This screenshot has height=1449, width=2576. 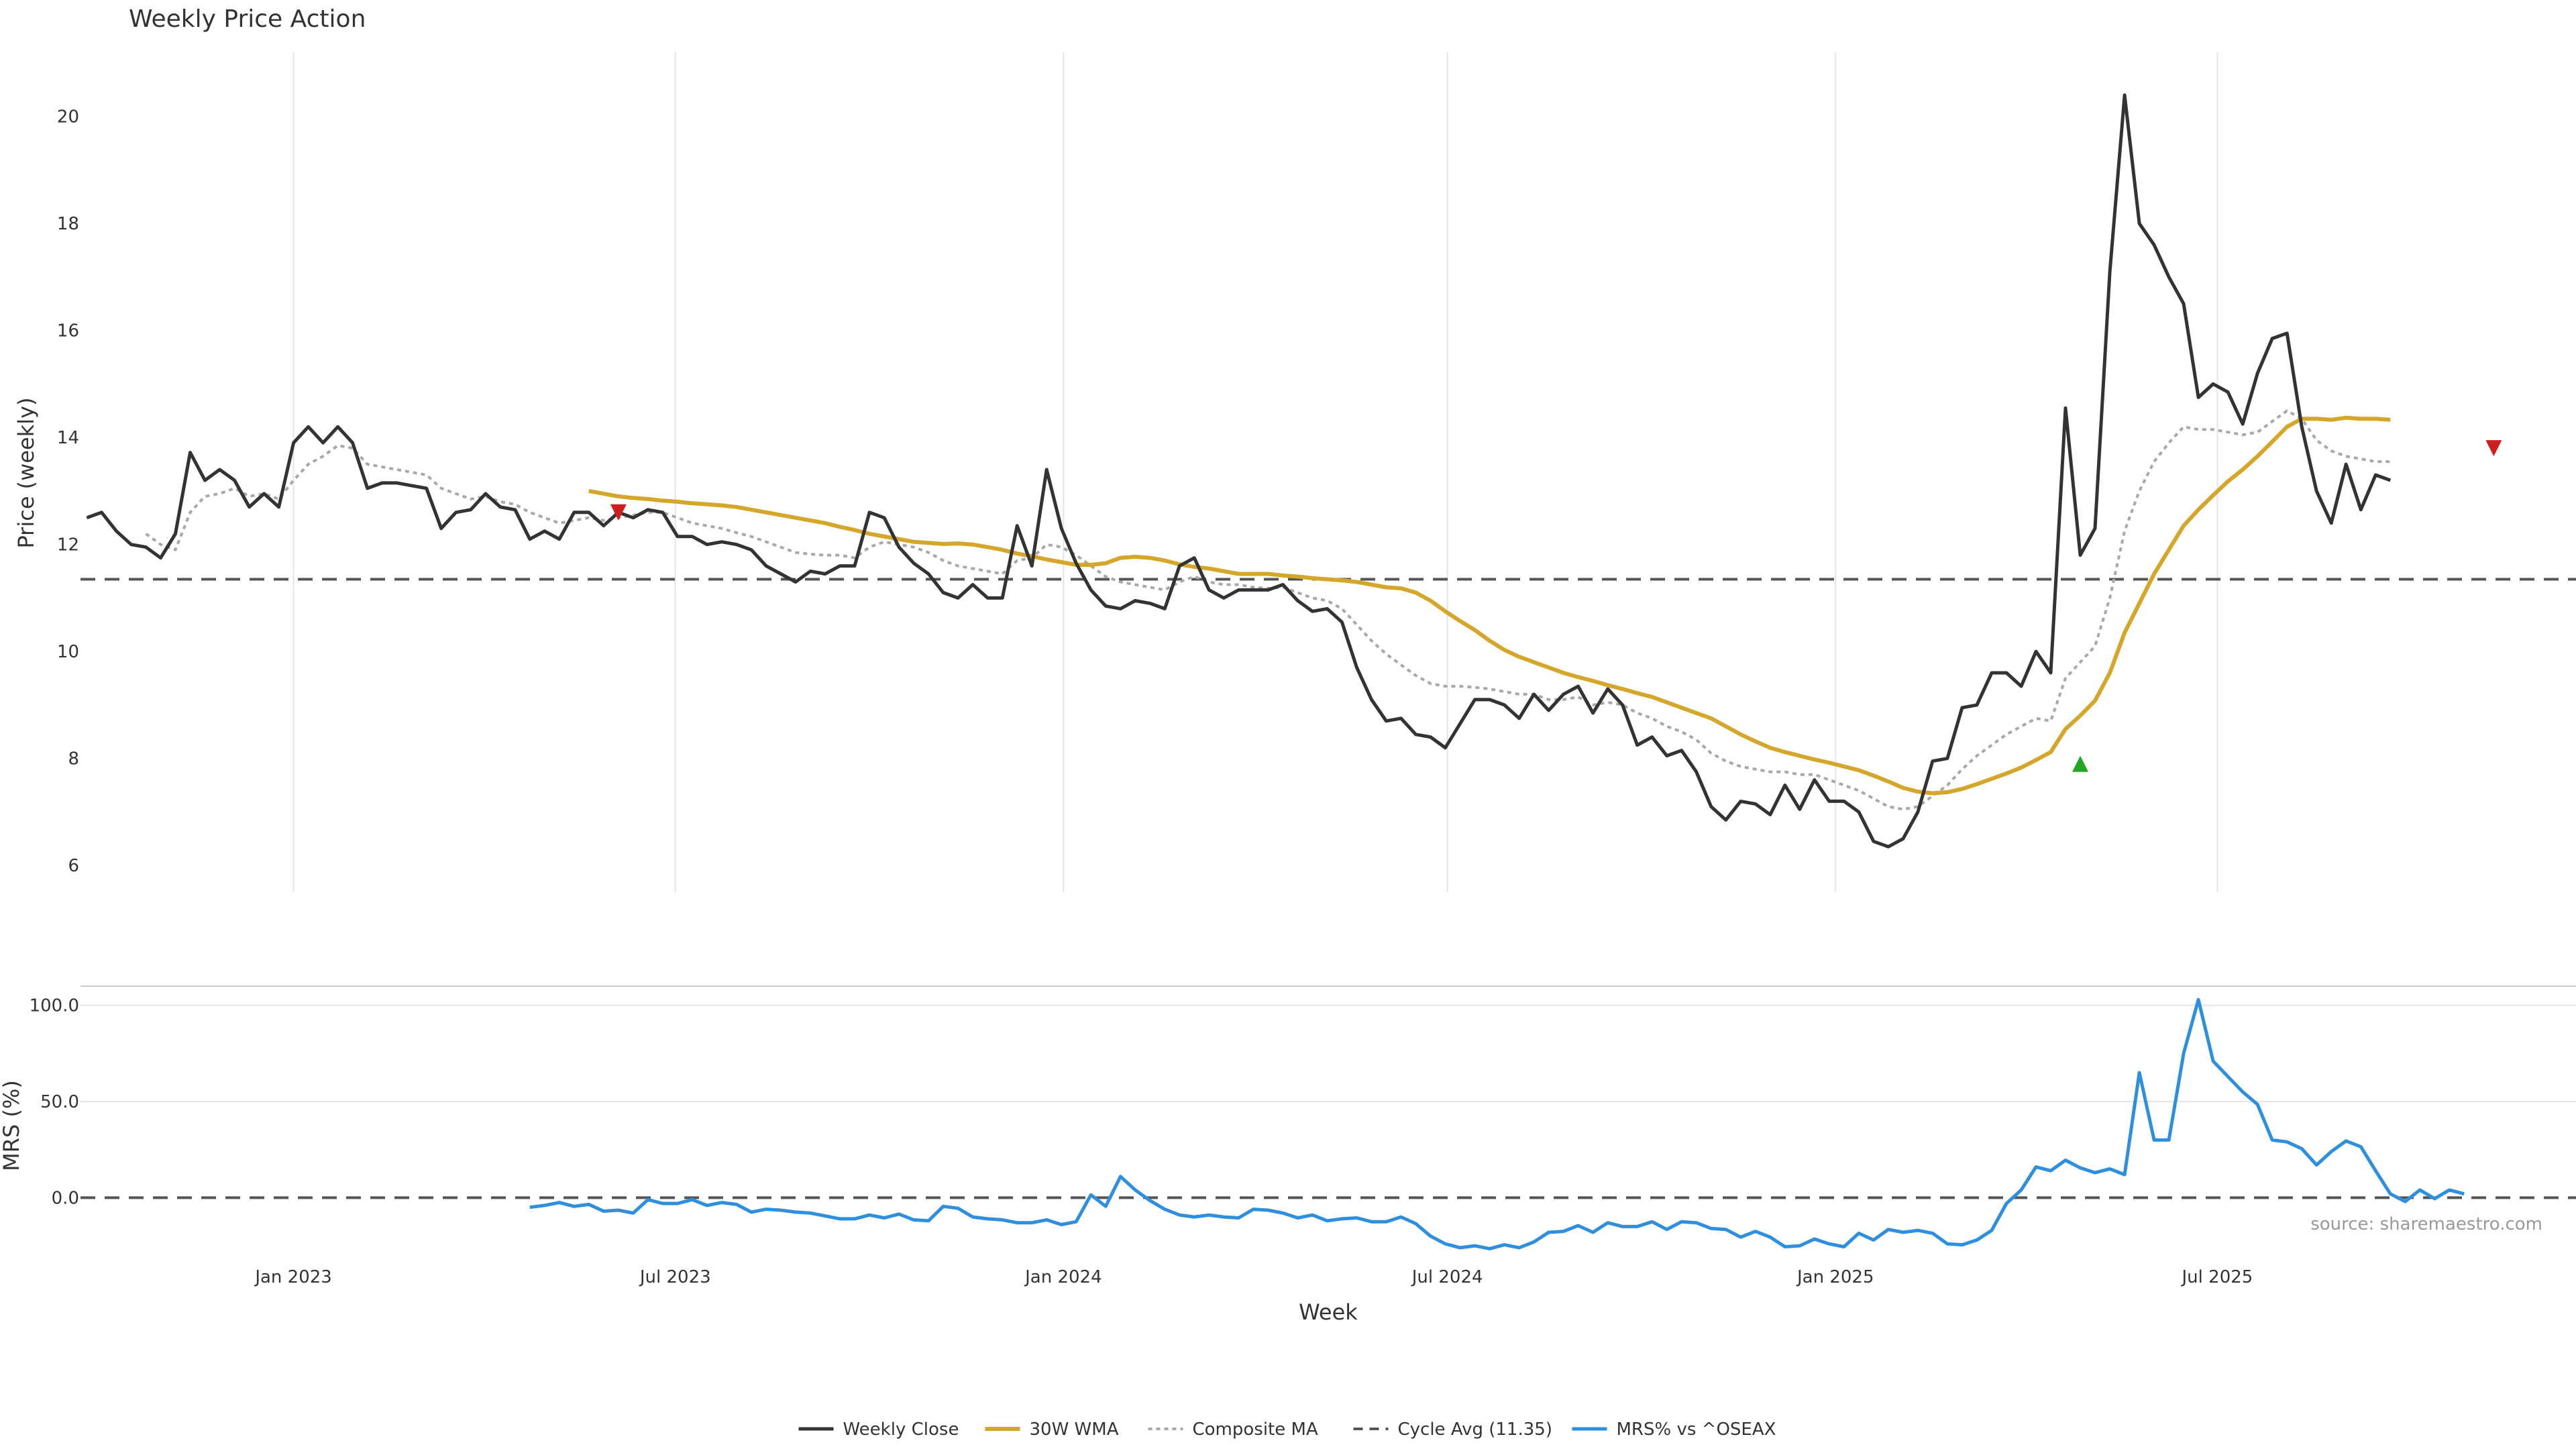 I want to click on price-y-tick-label: 20, so click(x=68, y=117).